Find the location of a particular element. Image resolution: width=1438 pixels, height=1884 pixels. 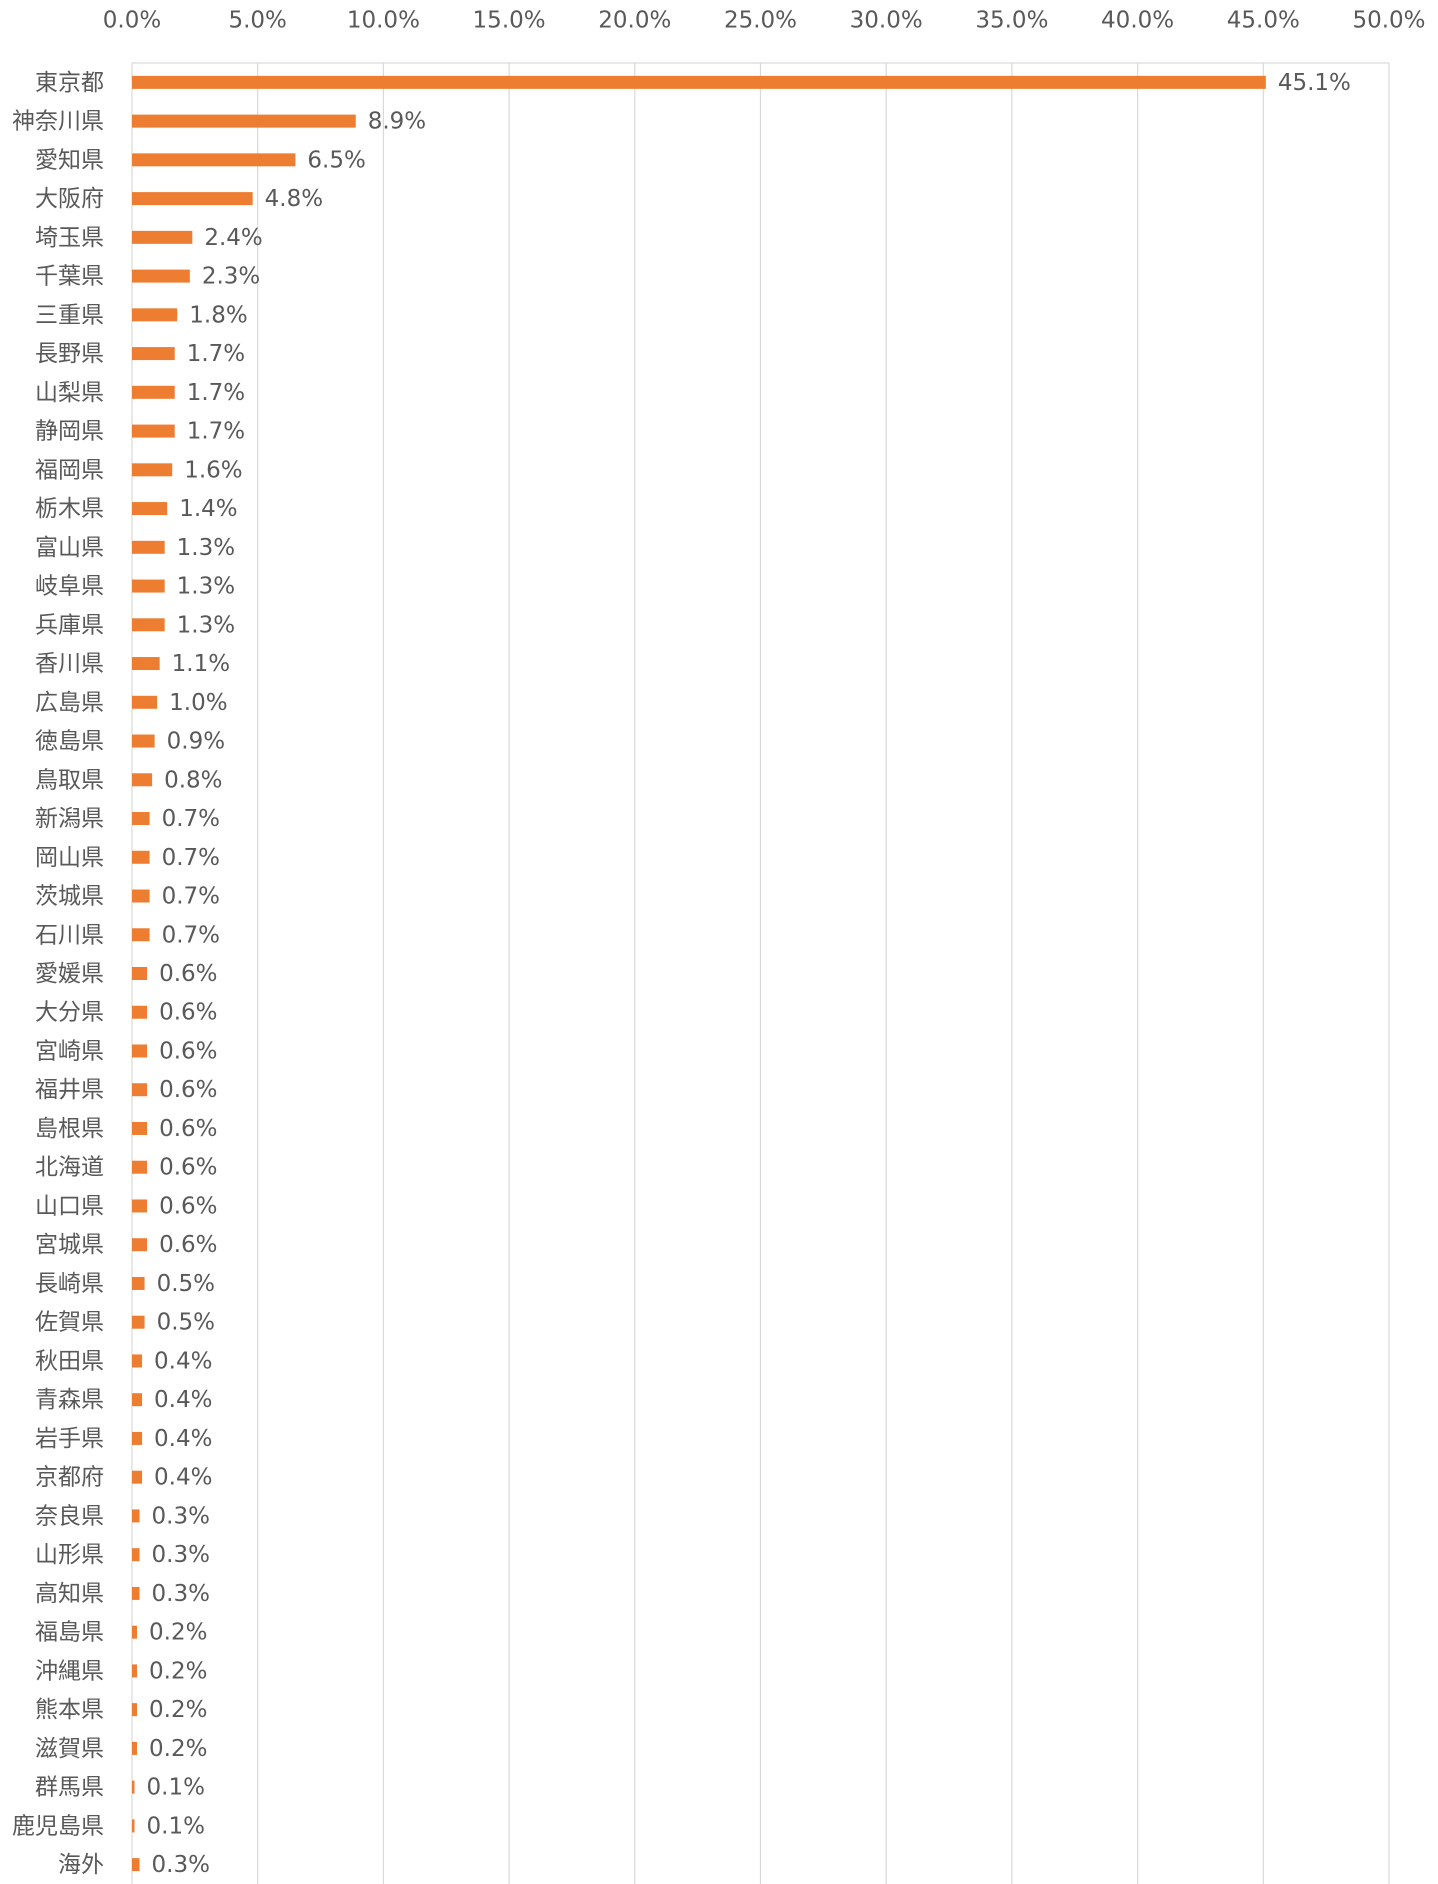

x-tick-label: 0.0% is located at coordinates (132, 21).